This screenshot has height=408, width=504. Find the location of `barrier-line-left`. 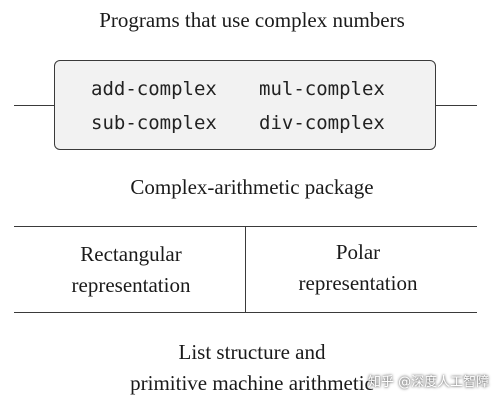

barrier-line-left is located at coordinates (34, 105).